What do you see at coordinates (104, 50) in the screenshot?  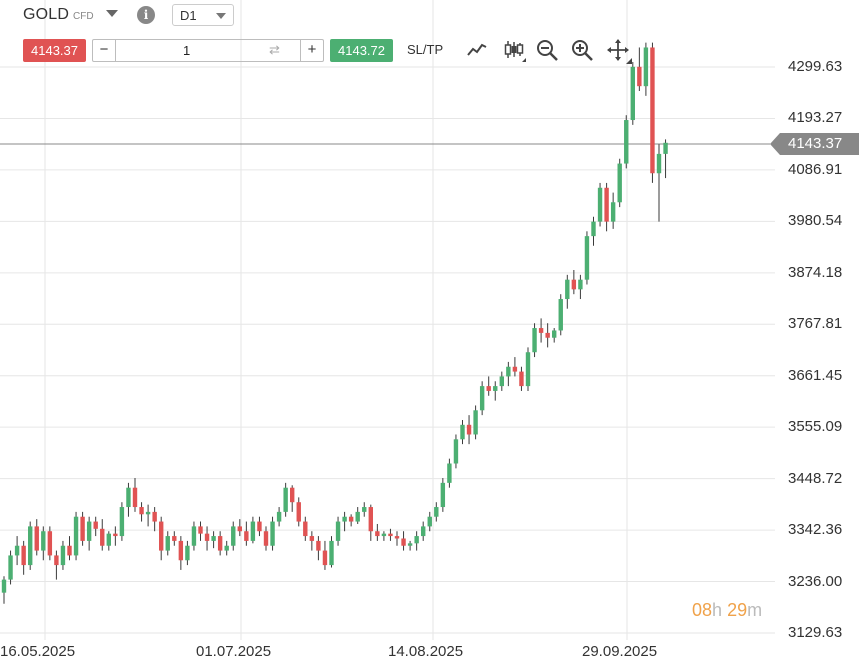 I see `decrease-button: −` at bounding box center [104, 50].